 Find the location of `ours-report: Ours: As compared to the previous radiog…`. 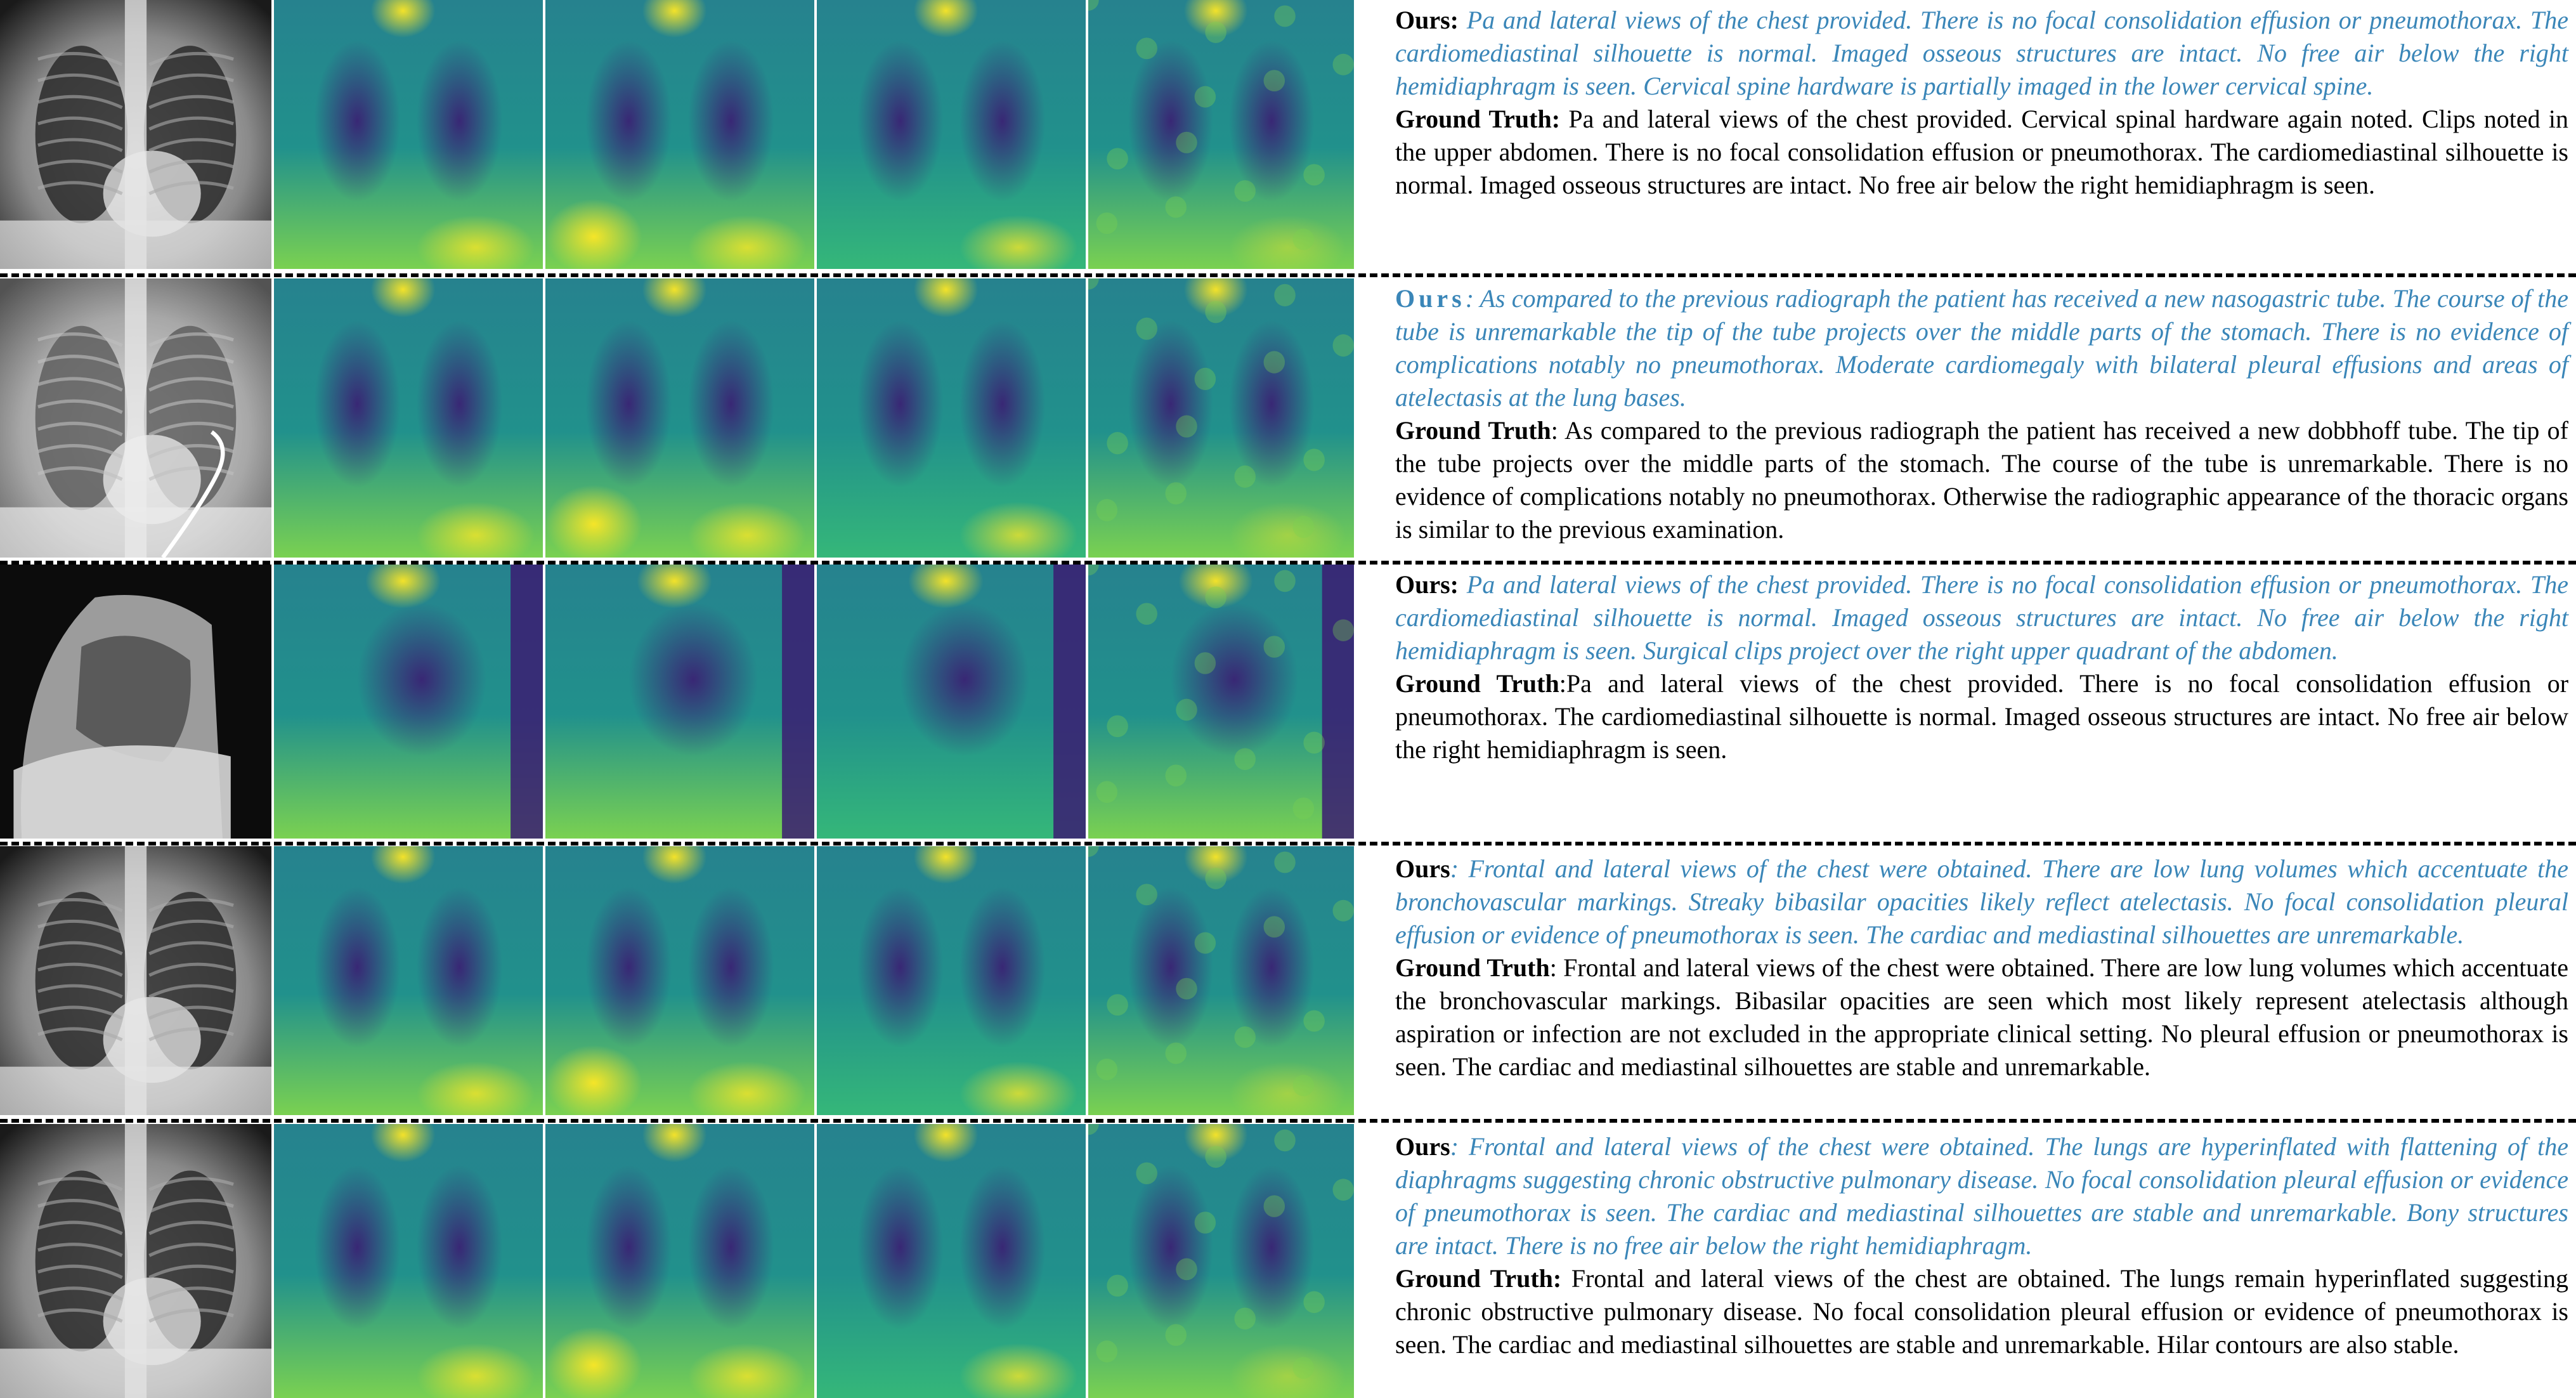

ours-report: Ours: As compared to the previous radiog… is located at coordinates (1981, 348).